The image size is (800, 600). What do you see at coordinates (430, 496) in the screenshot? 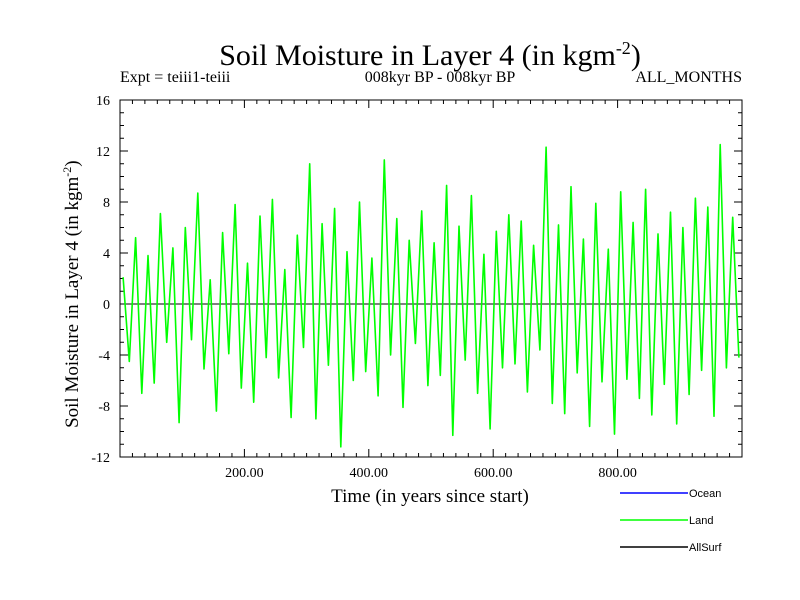
I see `x-axis-label: Time (in years since start)` at bounding box center [430, 496].